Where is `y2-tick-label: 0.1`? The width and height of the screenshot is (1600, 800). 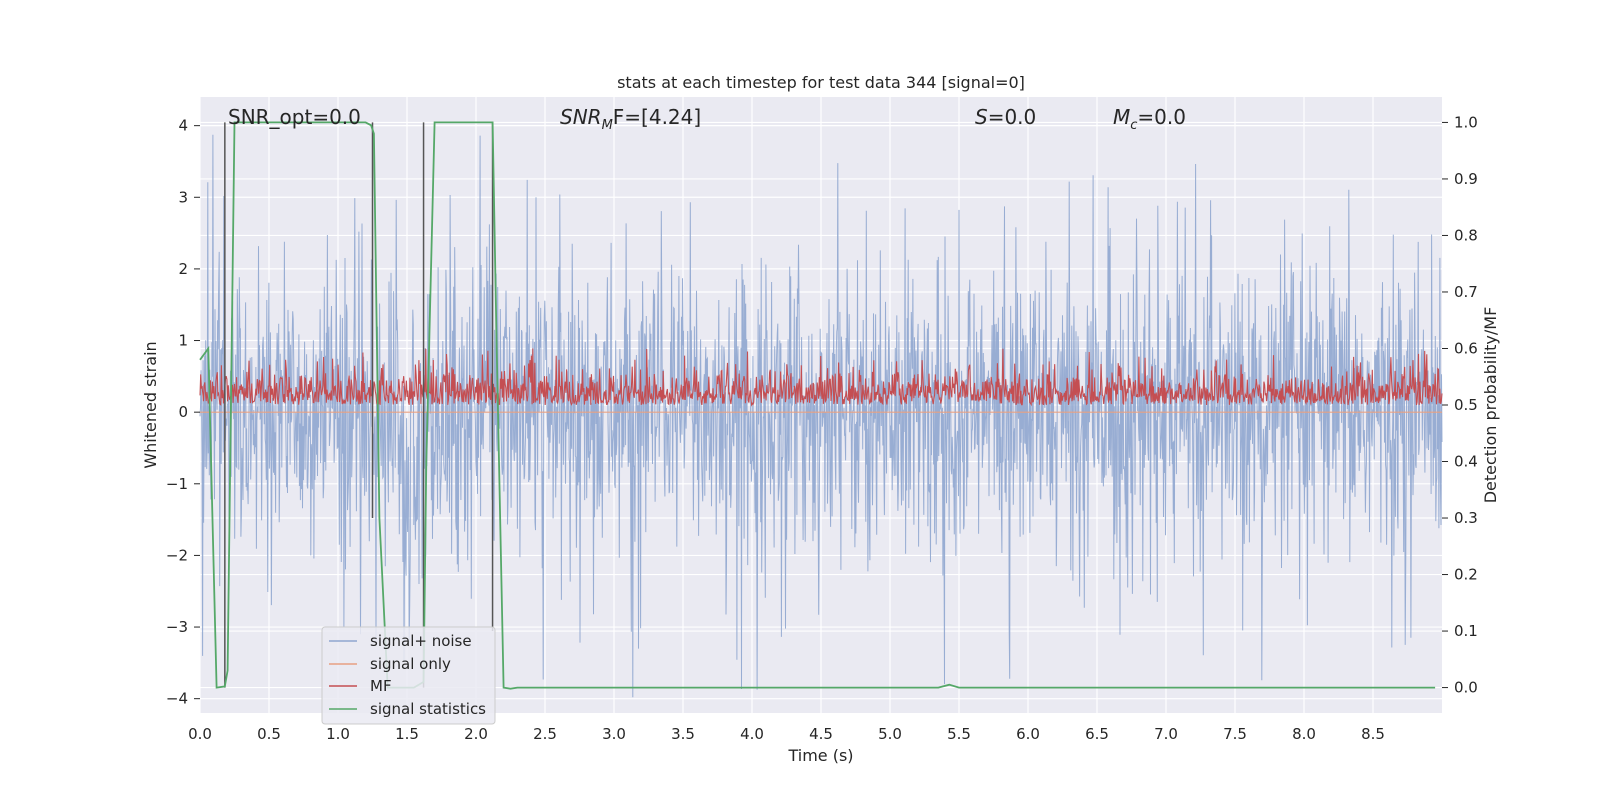 y2-tick-label: 0.1 is located at coordinates (1466, 631).